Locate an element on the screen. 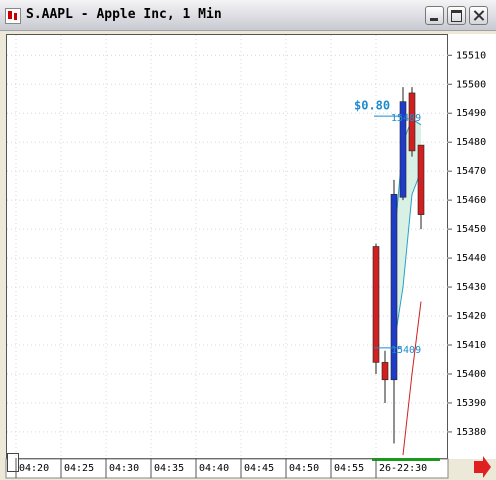  marker-label: 15489 is located at coordinates (406, 118).